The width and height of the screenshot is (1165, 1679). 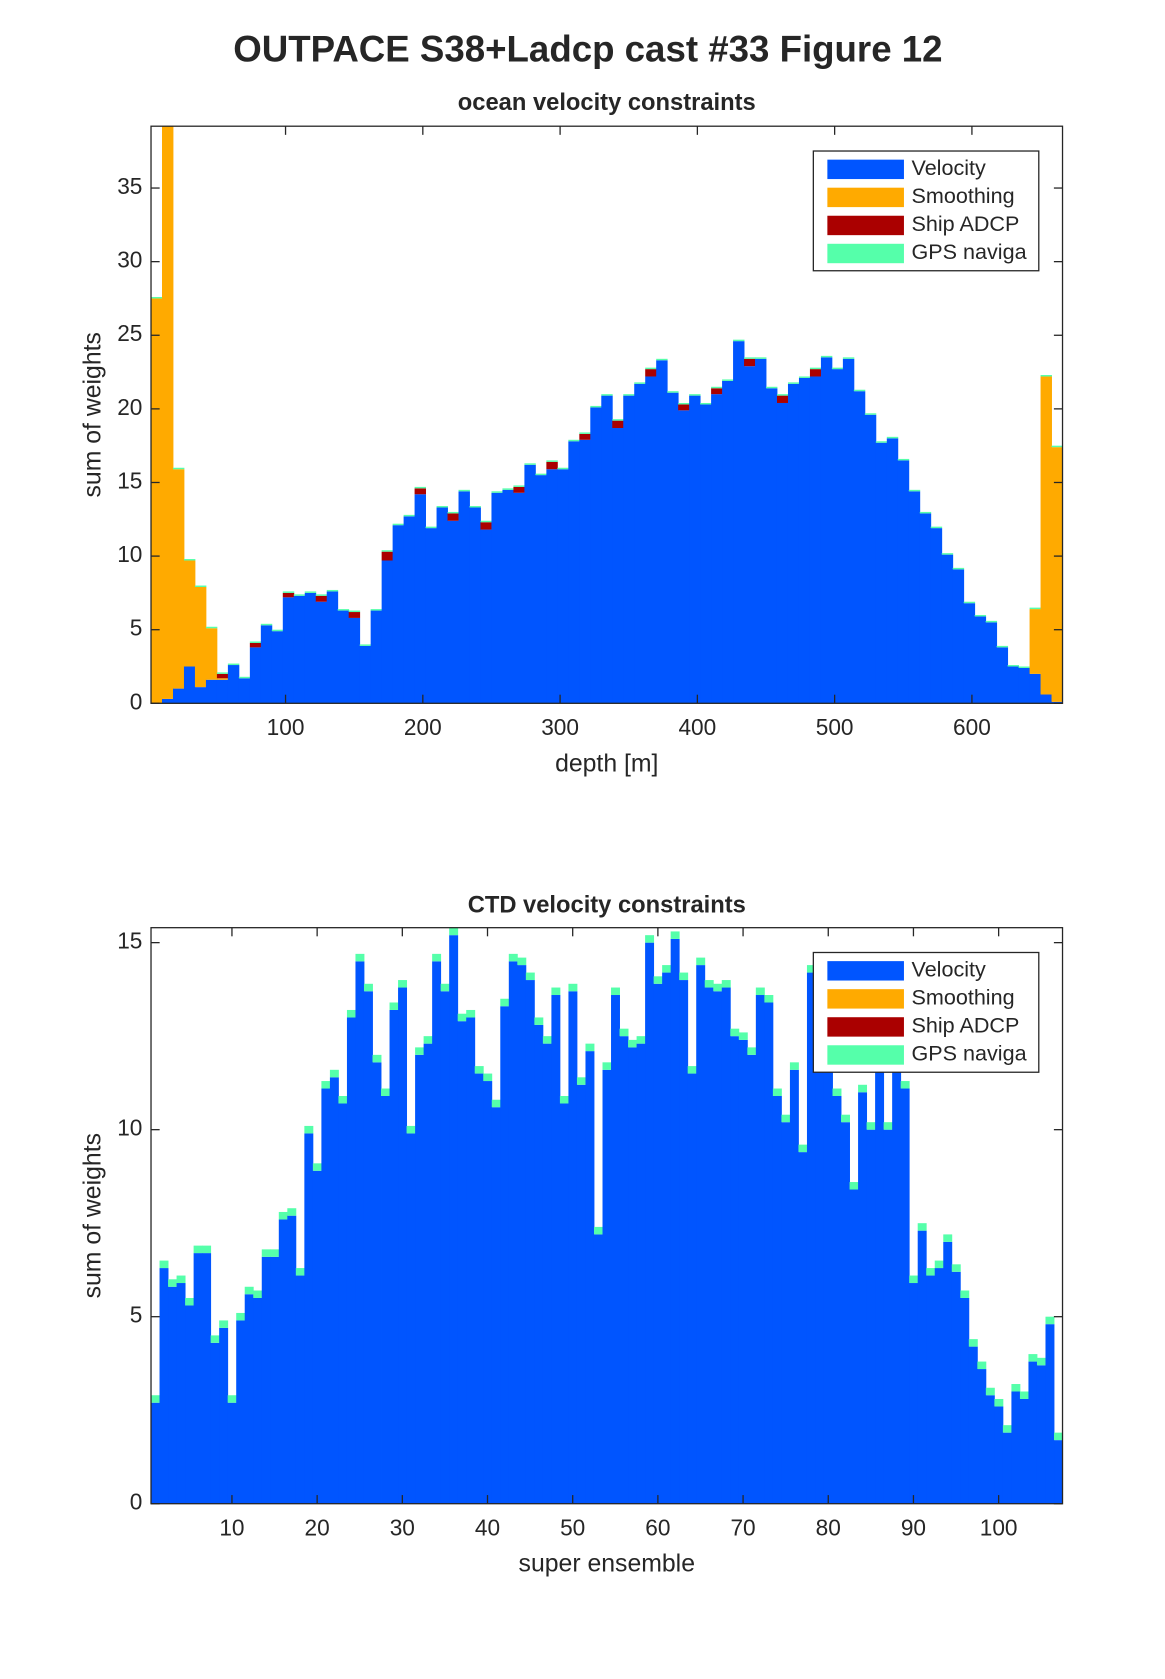 I want to click on legend-swatch, so click(x=865, y=197).